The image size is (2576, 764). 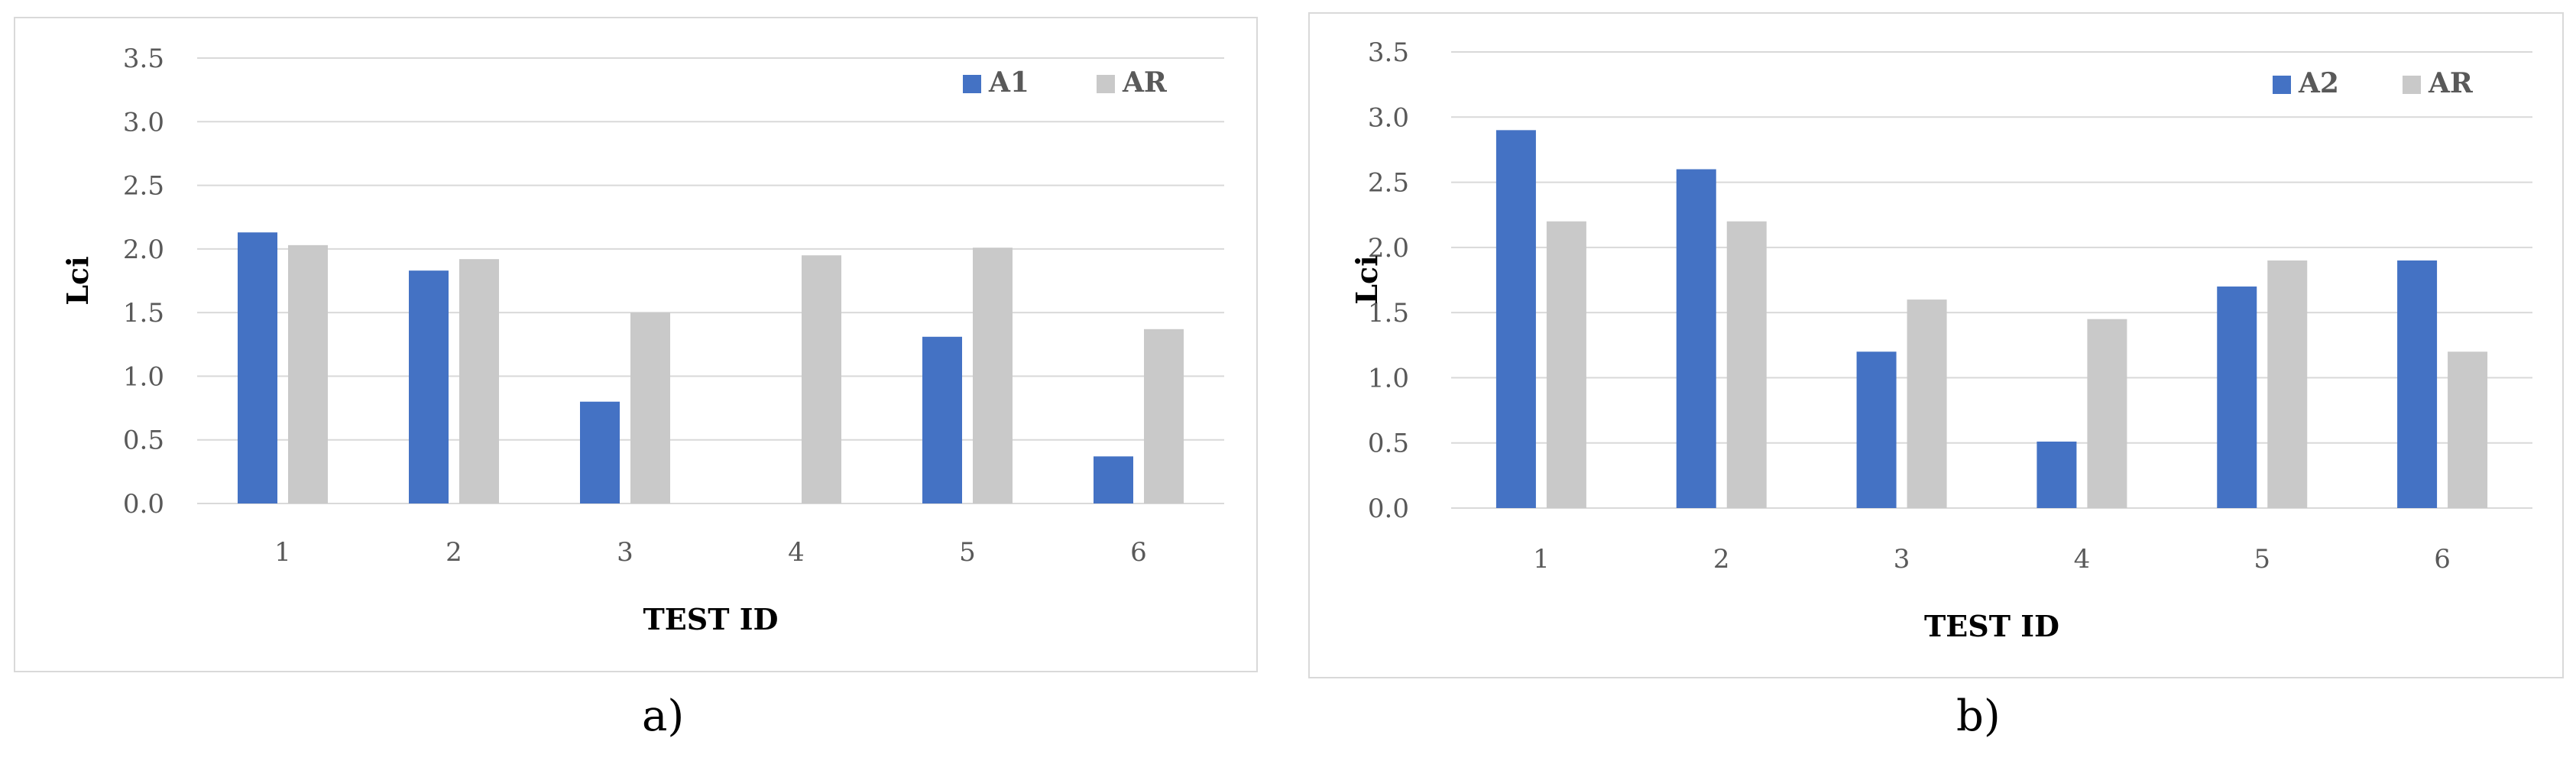 What do you see at coordinates (2282, 85) in the screenshot?
I see `legend-swatch-a2` at bounding box center [2282, 85].